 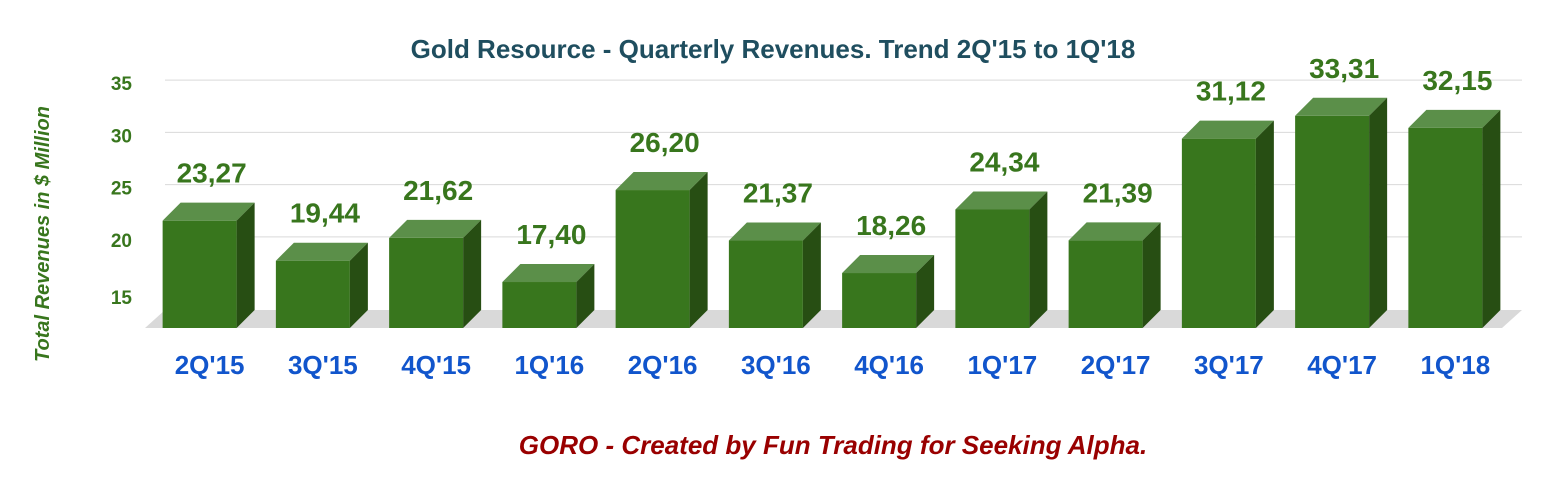 I want to click on chart-floor, so click(x=833, y=319).